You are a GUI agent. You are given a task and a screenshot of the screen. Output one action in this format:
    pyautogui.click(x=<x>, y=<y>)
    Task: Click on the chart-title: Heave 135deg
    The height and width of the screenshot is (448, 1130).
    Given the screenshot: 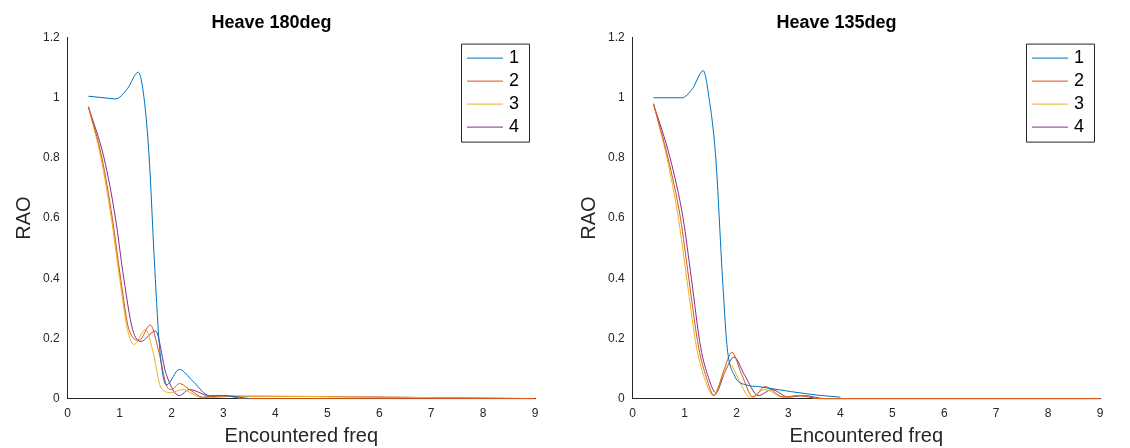 What is the action you would take?
    pyautogui.click(x=836, y=21)
    